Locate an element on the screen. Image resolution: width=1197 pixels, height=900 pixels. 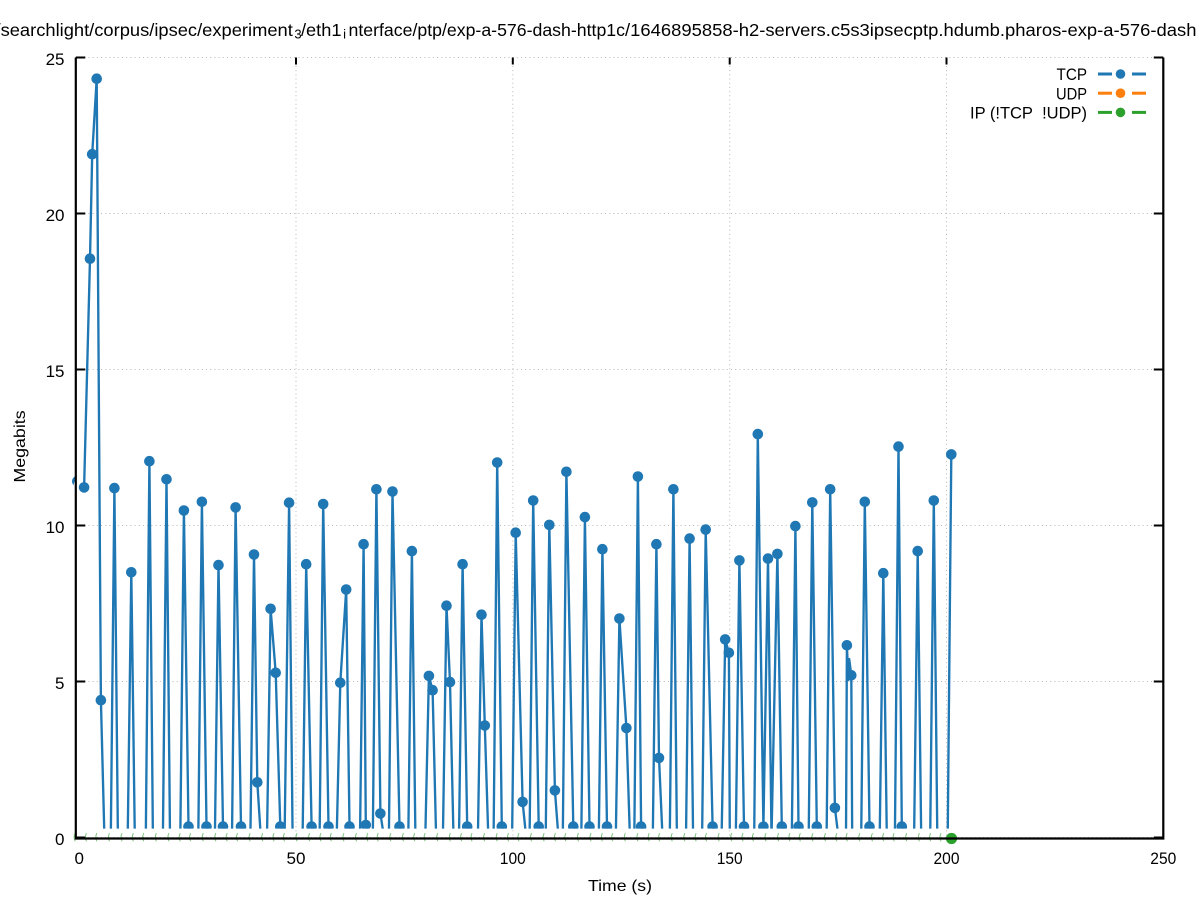
svg-text: 200 is located at coordinates (947, 858).